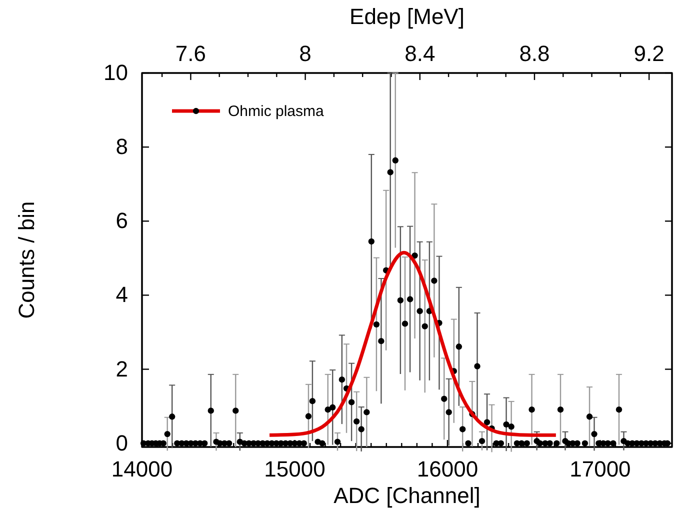  Describe the element at coordinates (534, 53) in the screenshot. I see `x2-tick-label: 8.8` at that location.